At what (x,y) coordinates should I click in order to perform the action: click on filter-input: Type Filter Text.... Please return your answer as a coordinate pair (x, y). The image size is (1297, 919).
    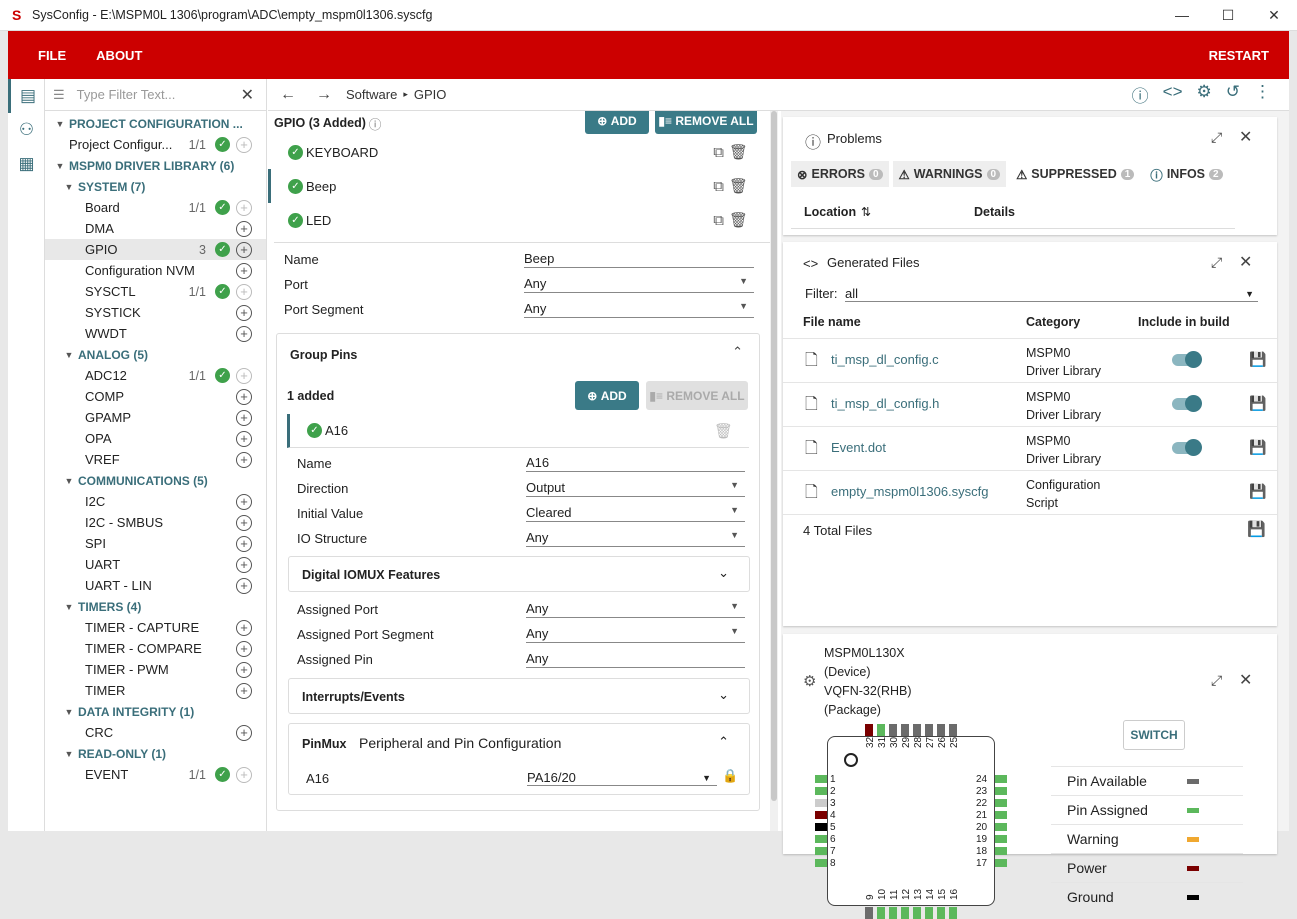
    Looking at the image, I should click on (126, 94).